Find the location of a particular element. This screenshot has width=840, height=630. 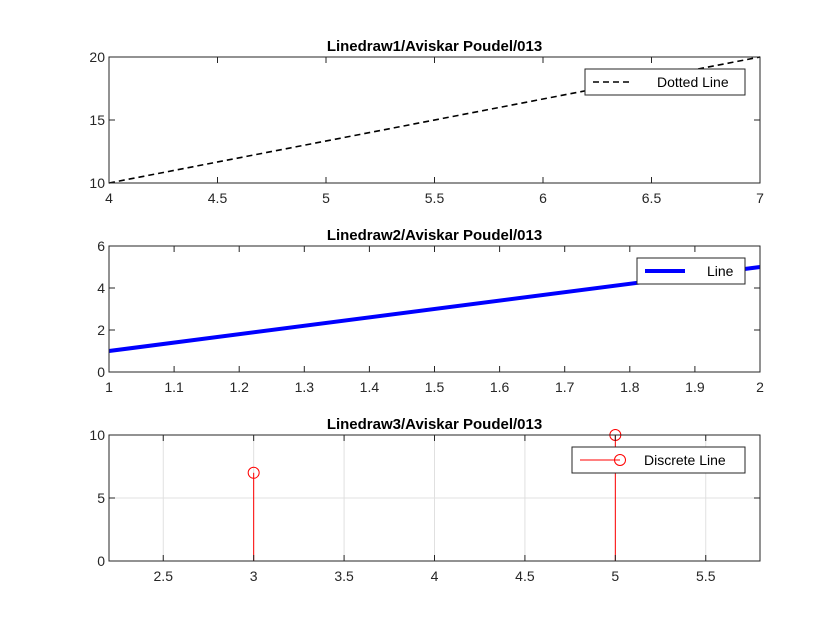

chart-title: Linedraw3/Aviskar Poudel/013 is located at coordinates (434, 424).